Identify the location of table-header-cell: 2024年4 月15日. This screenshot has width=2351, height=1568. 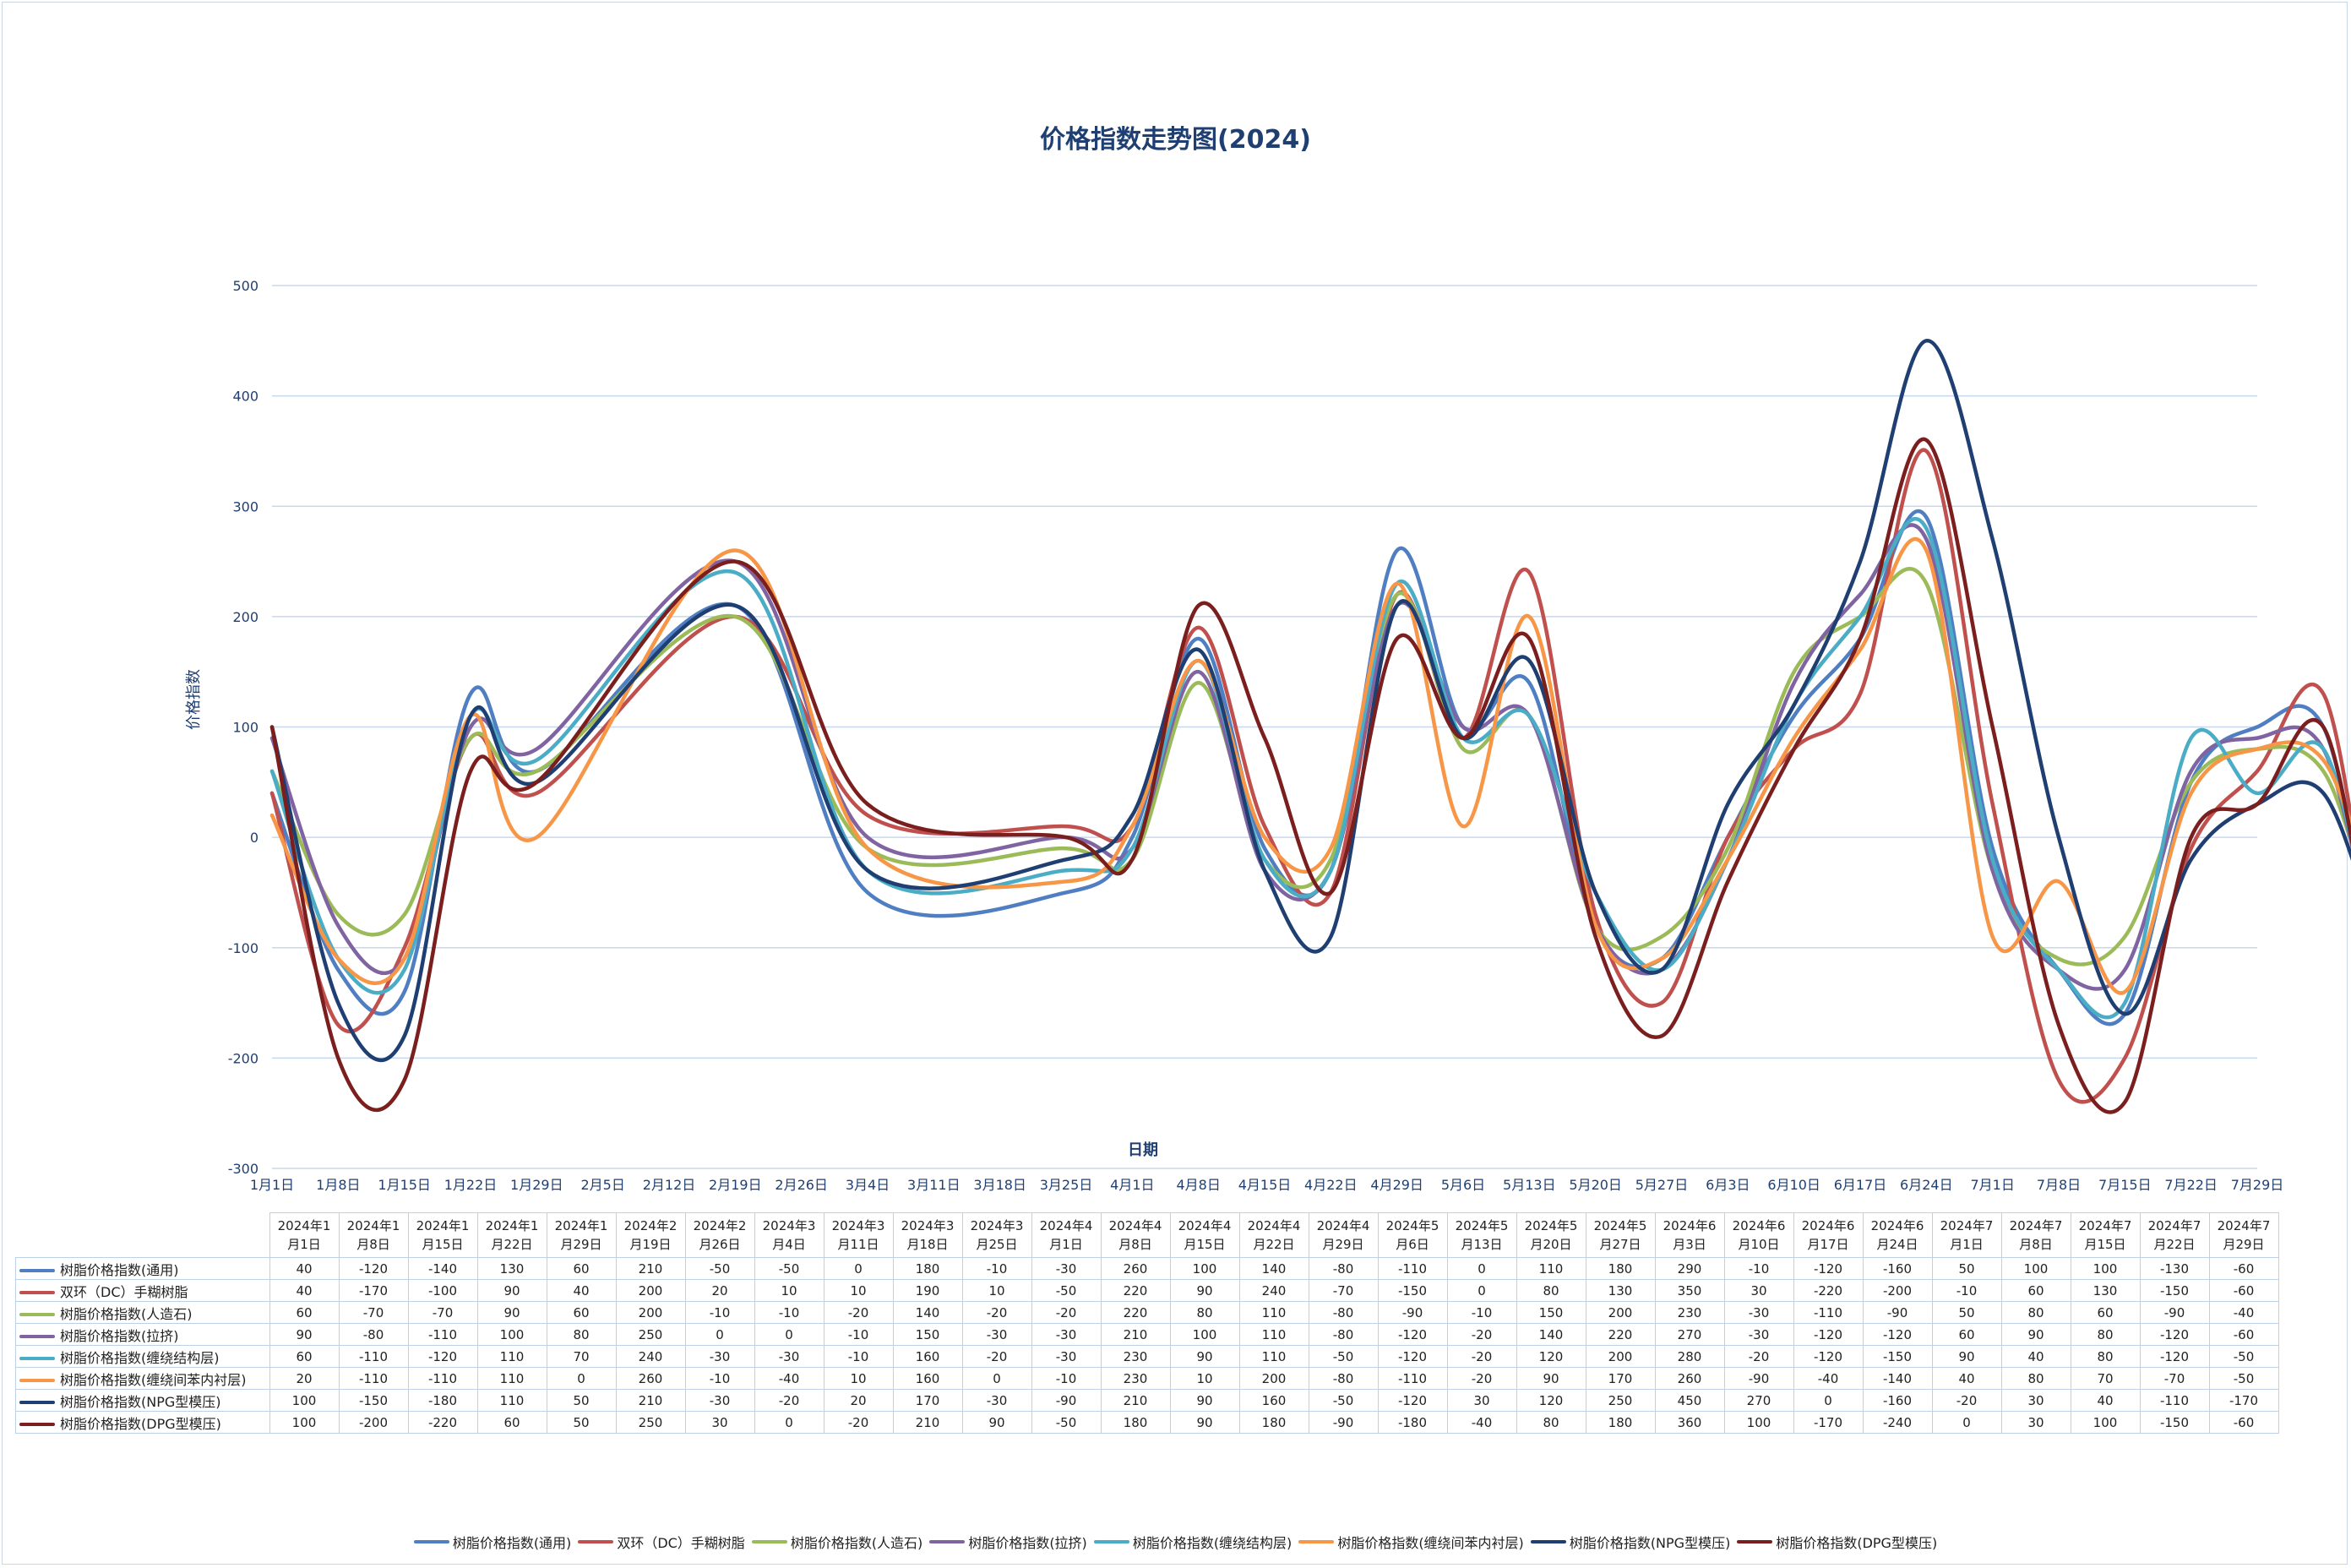
(1204, 1235).